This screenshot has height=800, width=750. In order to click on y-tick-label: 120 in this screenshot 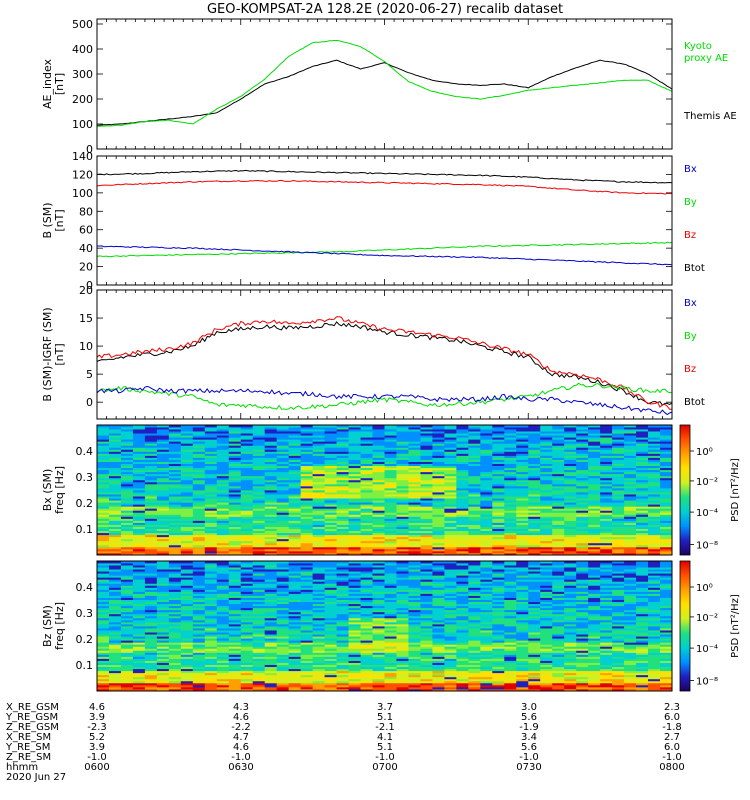, I will do `click(82, 174)`.